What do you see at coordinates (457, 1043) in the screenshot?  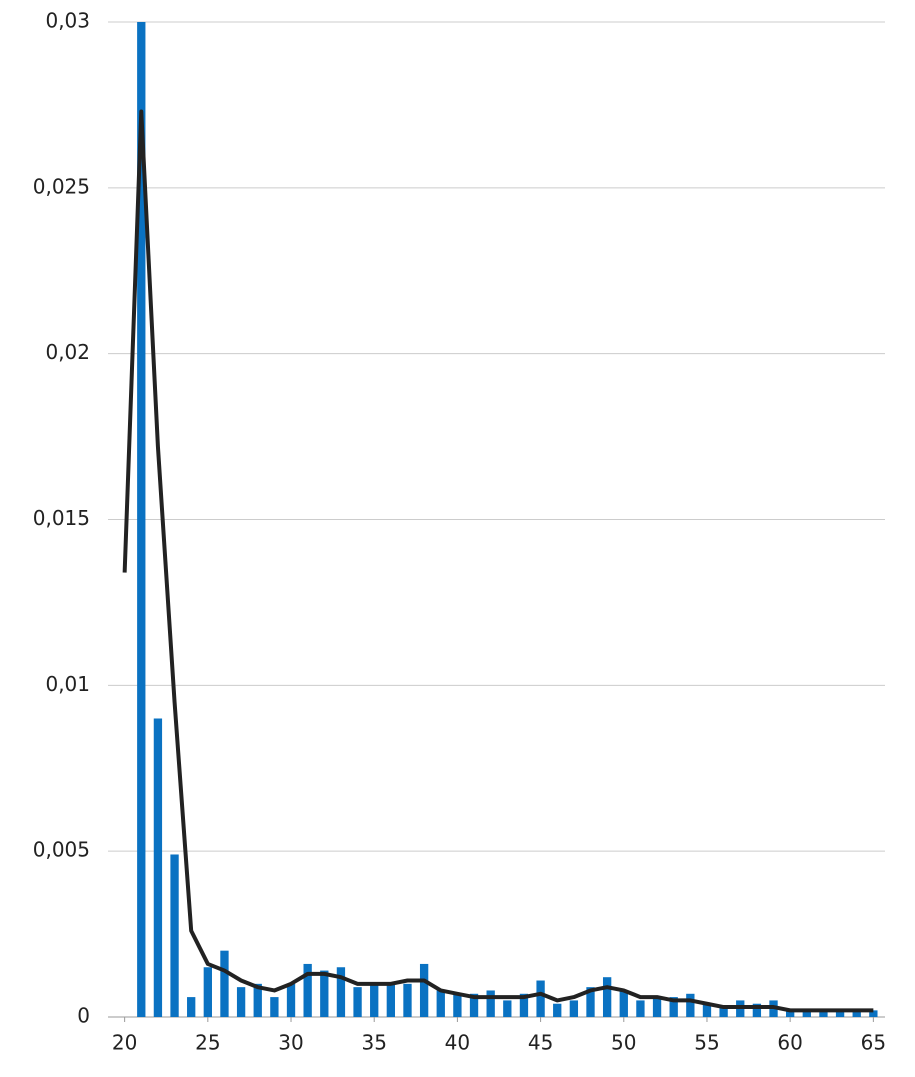 I see `x-tick-label: 40` at bounding box center [457, 1043].